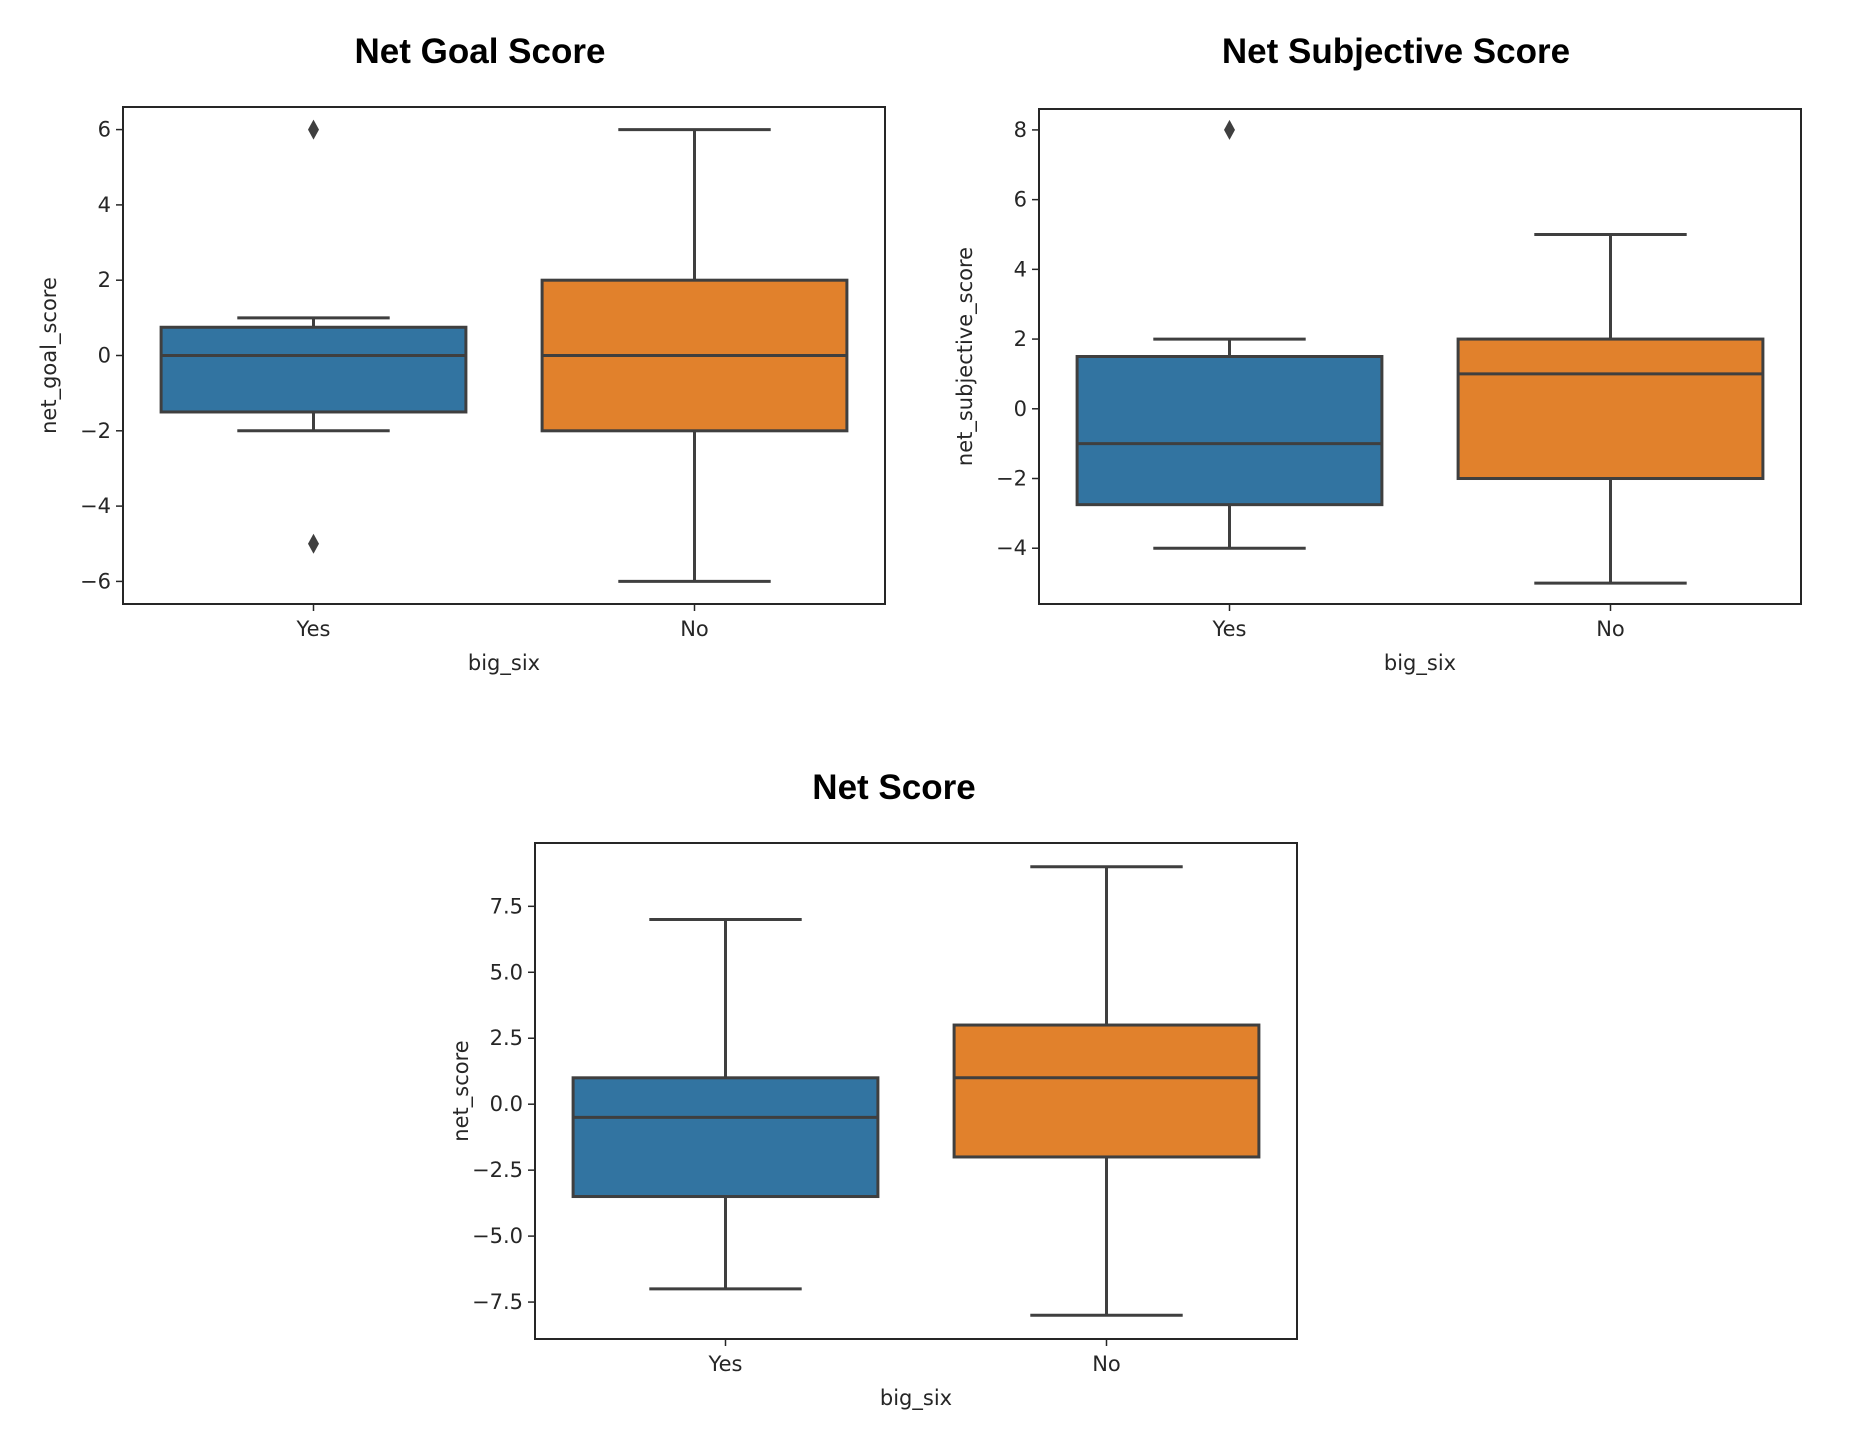 The height and width of the screenshot is (1440, 1876). What do you see at coordinates (506, 972) in the screenshot?
I see `y-tick-label: 5.0` at bounding box center [506, 972].